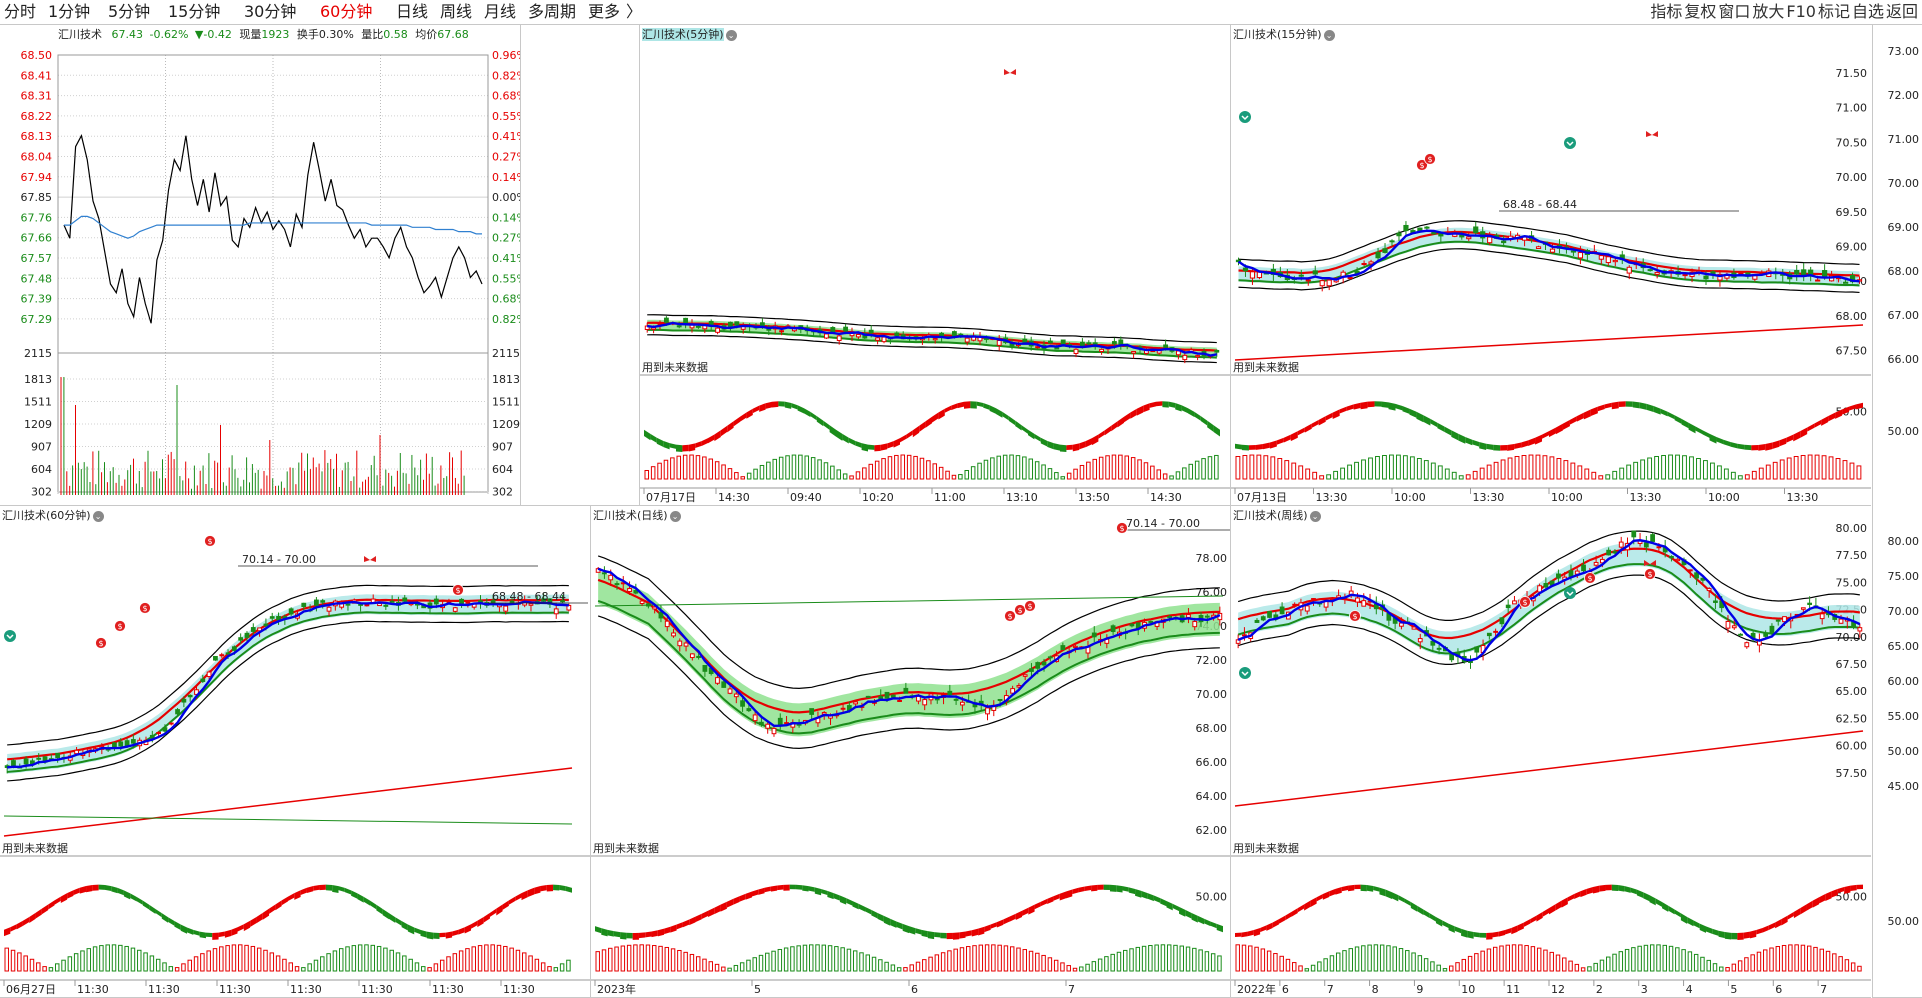 This screenshot has height=998, width=1922. What do you see at coordinates (1734, 11) in the screenshot?
I see `toolbar-action-2: 窗口` at bounding box center [1734, 11].